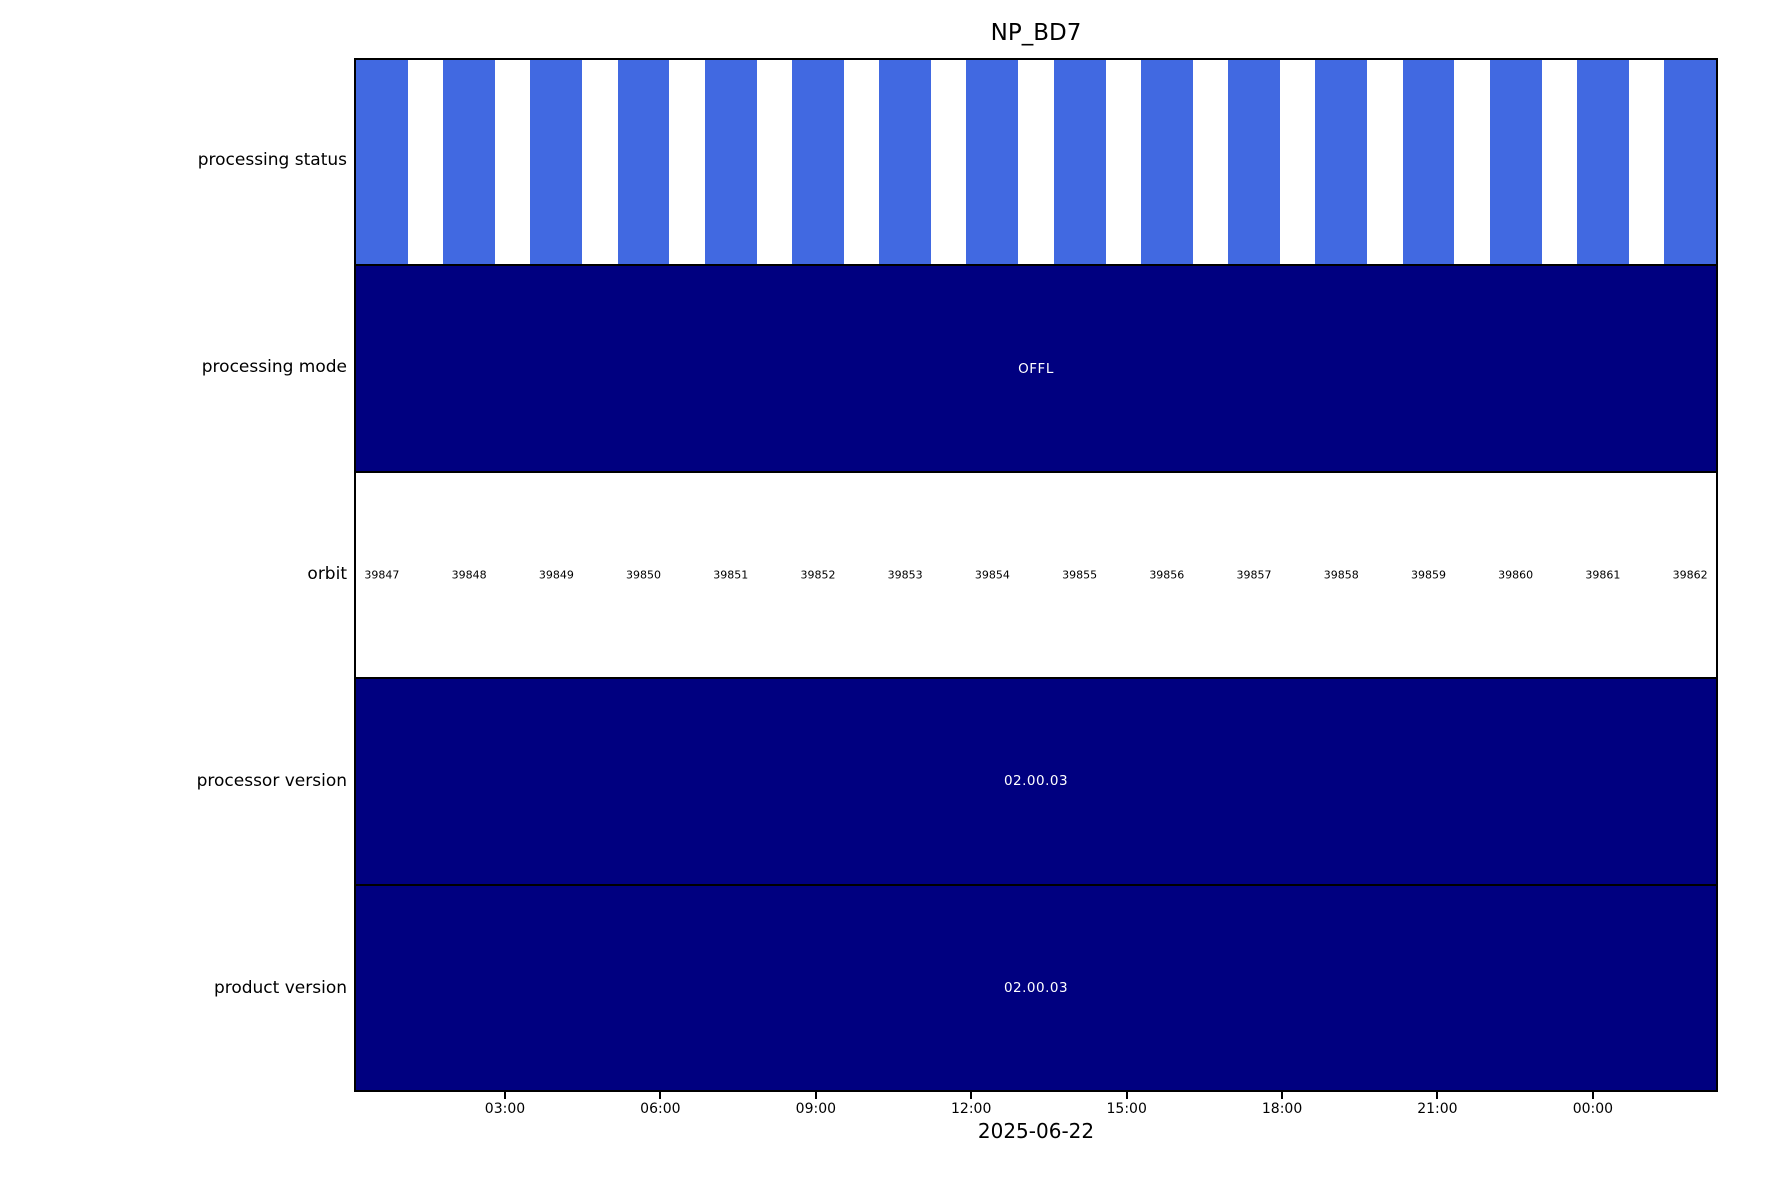 The width and height of the screenshot is (1771, 1181). What do you see at coordinates (1428, 575) in the screenshot?
I see `orbit-number: 39859` at bounding box center [1428, 575].